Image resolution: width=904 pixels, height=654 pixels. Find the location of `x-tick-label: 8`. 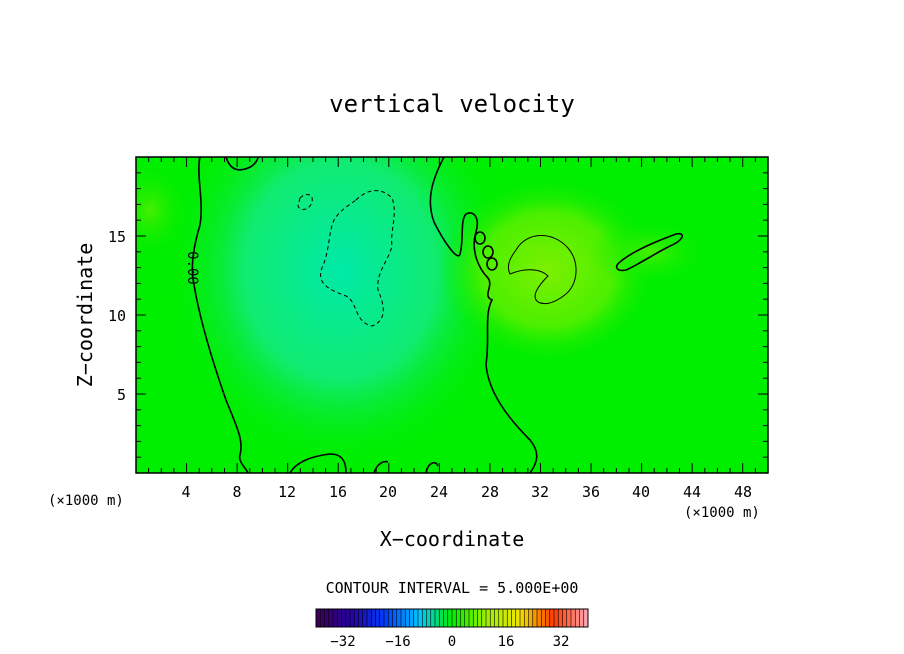

x-tick-label: 8 is located at coordinates (236, 492).